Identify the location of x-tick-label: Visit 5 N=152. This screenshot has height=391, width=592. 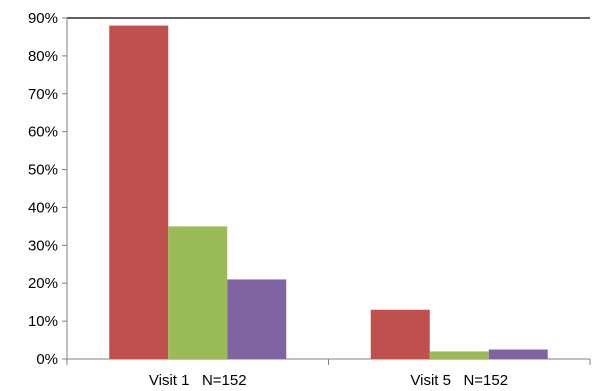
(459, 380).